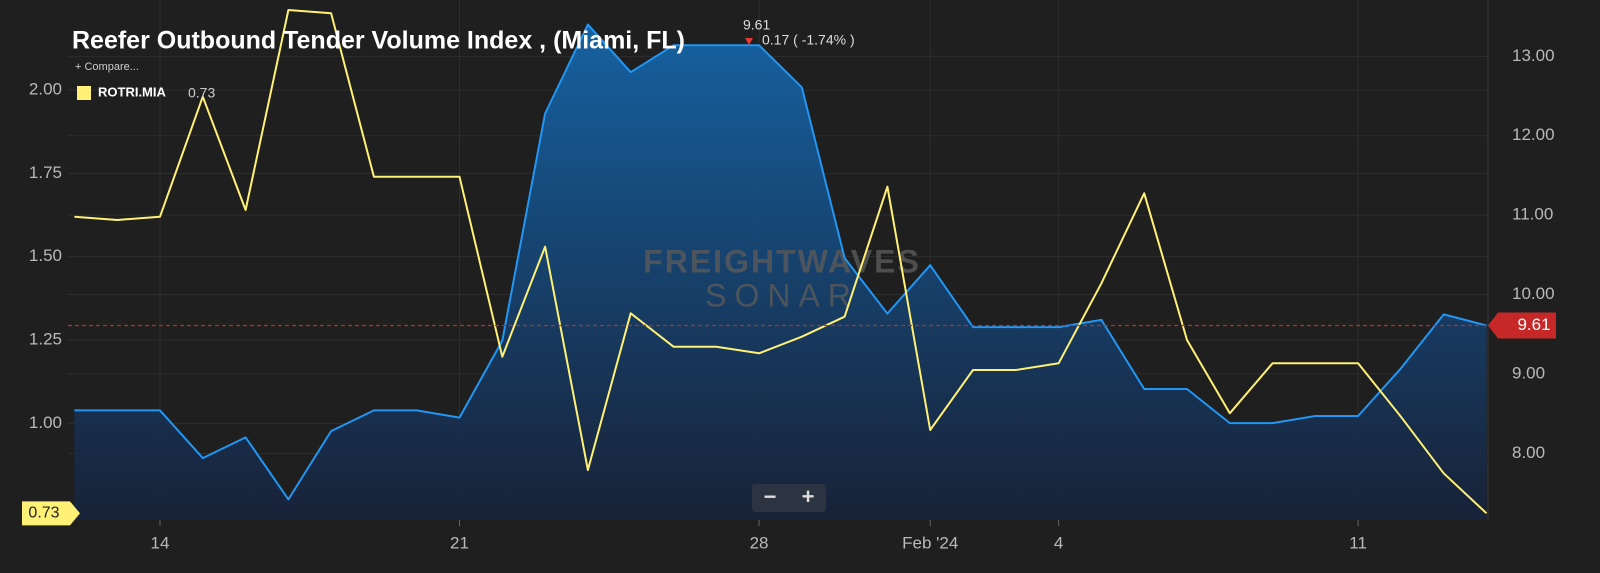  I want to click on last-value-label: 0.73, so click(43, 513).